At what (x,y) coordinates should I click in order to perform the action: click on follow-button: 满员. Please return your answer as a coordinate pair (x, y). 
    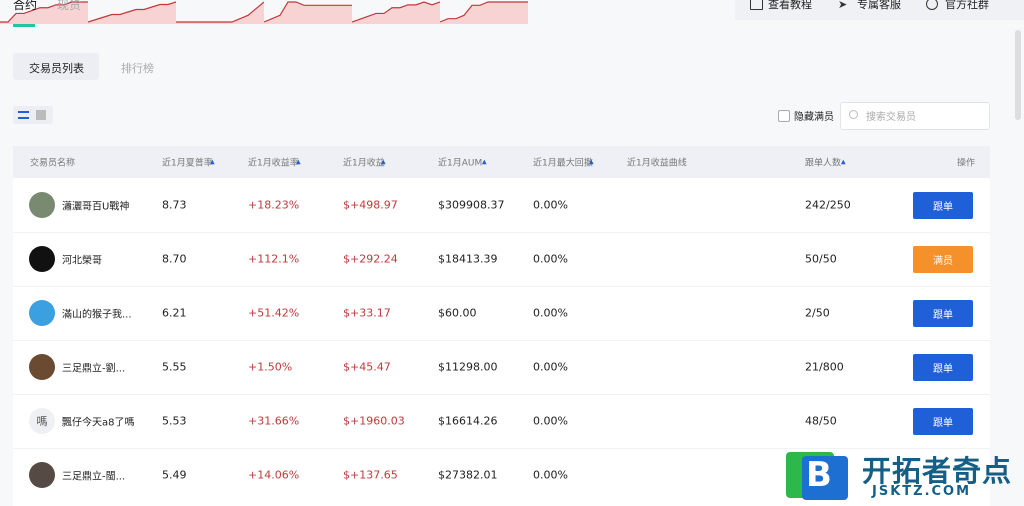
    Looking at the image, I should click on (943, 259).